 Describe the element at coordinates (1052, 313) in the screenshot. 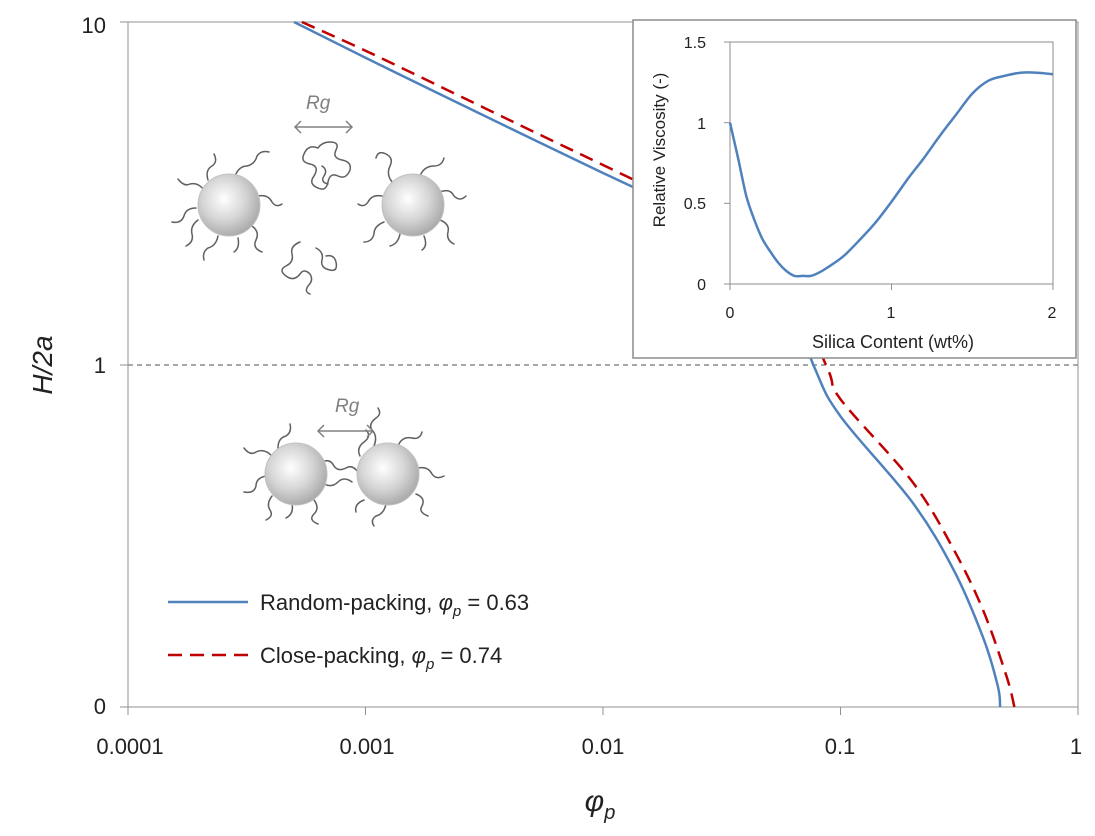

I see `inset-x-tick-label: 2` at that location.